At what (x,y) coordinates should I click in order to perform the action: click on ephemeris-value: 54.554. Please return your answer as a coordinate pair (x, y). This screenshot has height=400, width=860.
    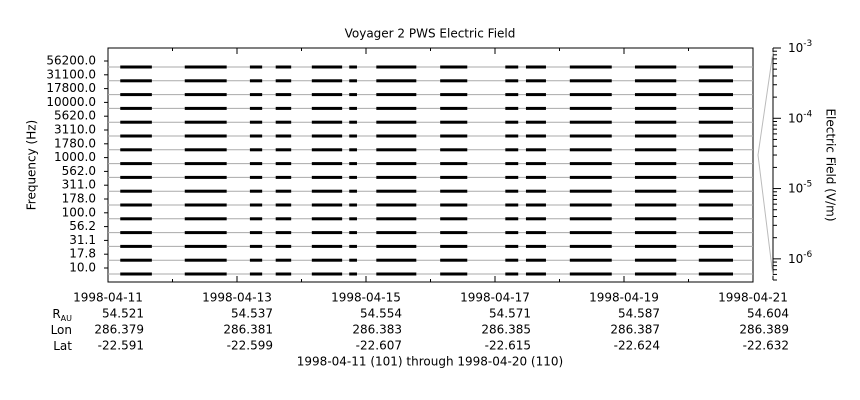
    Looking at the image, I should click on (381, 314).